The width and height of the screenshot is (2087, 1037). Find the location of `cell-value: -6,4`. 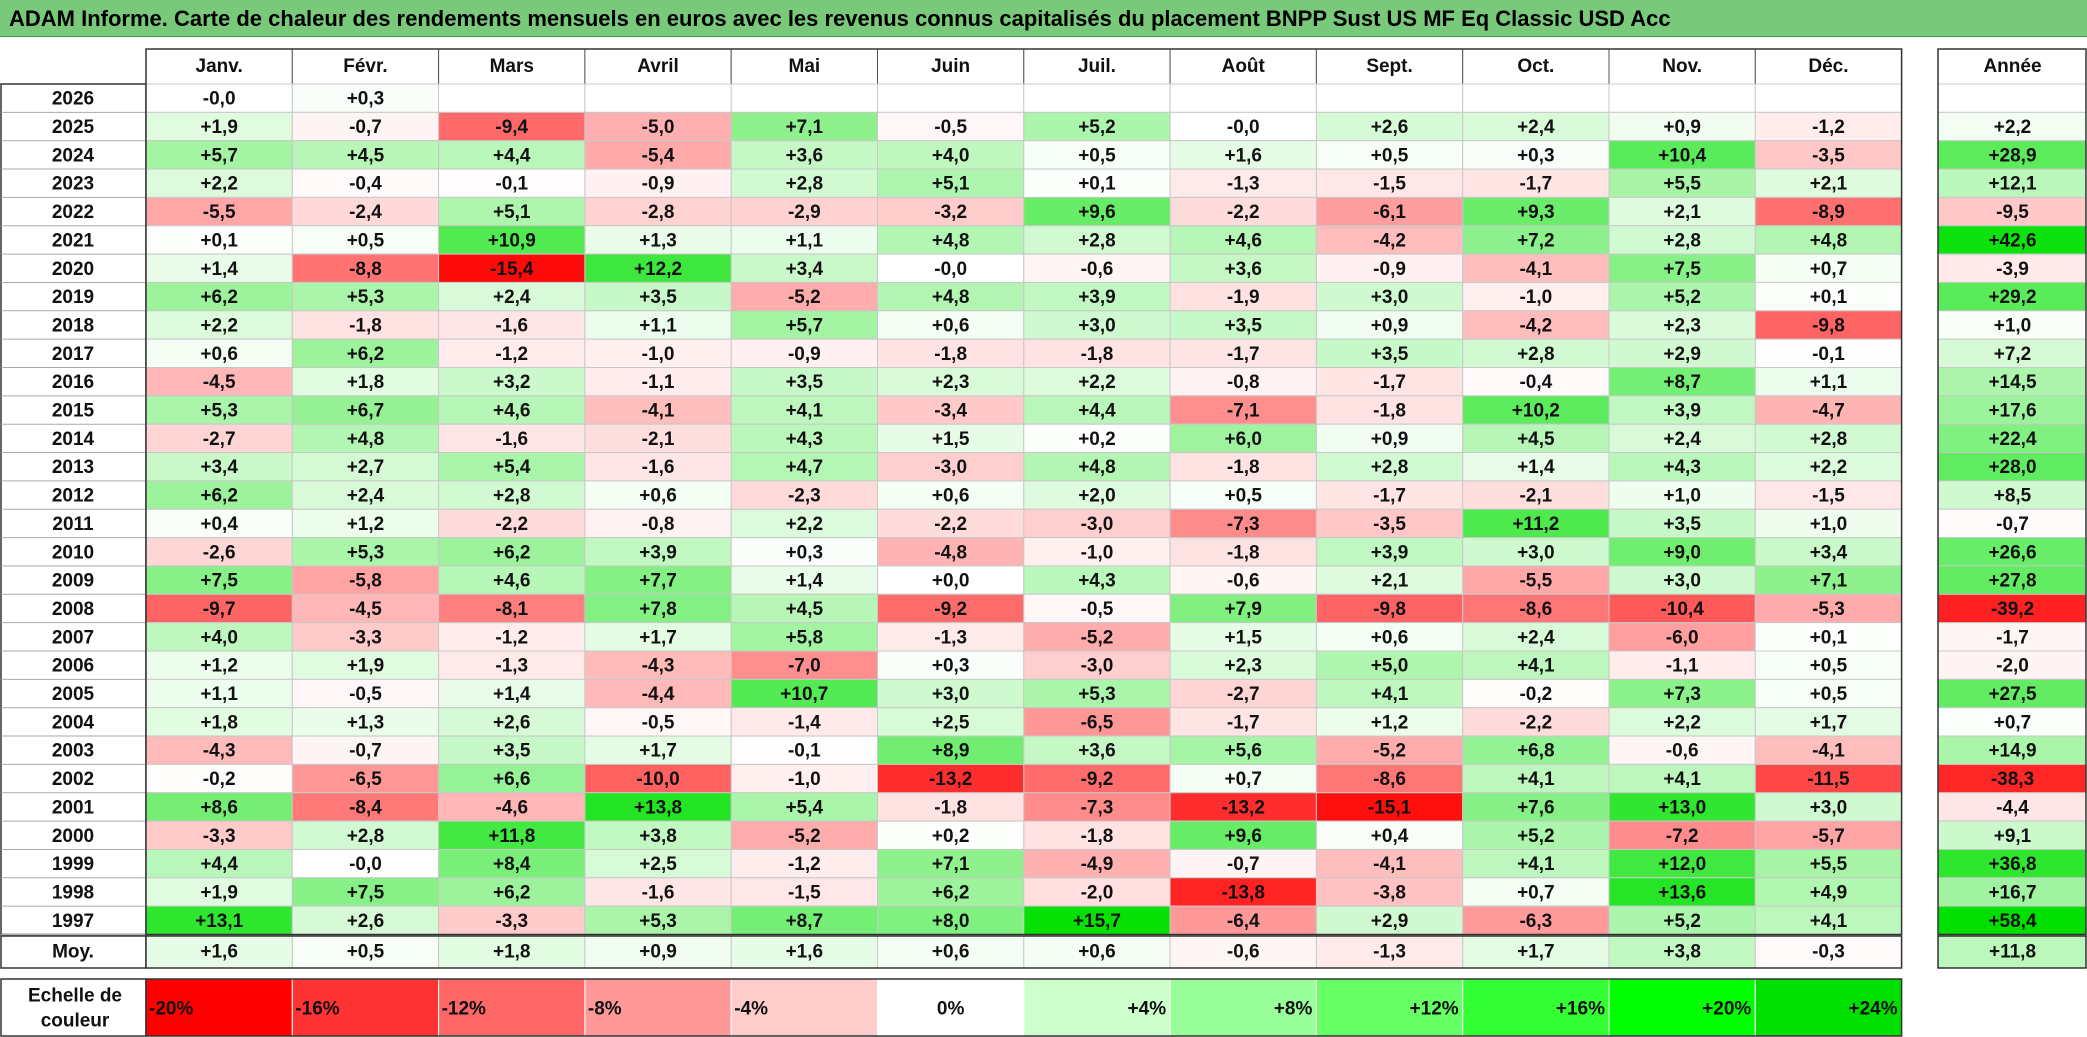

cell-value: -6,4 is located at coordinates (1243, 921).